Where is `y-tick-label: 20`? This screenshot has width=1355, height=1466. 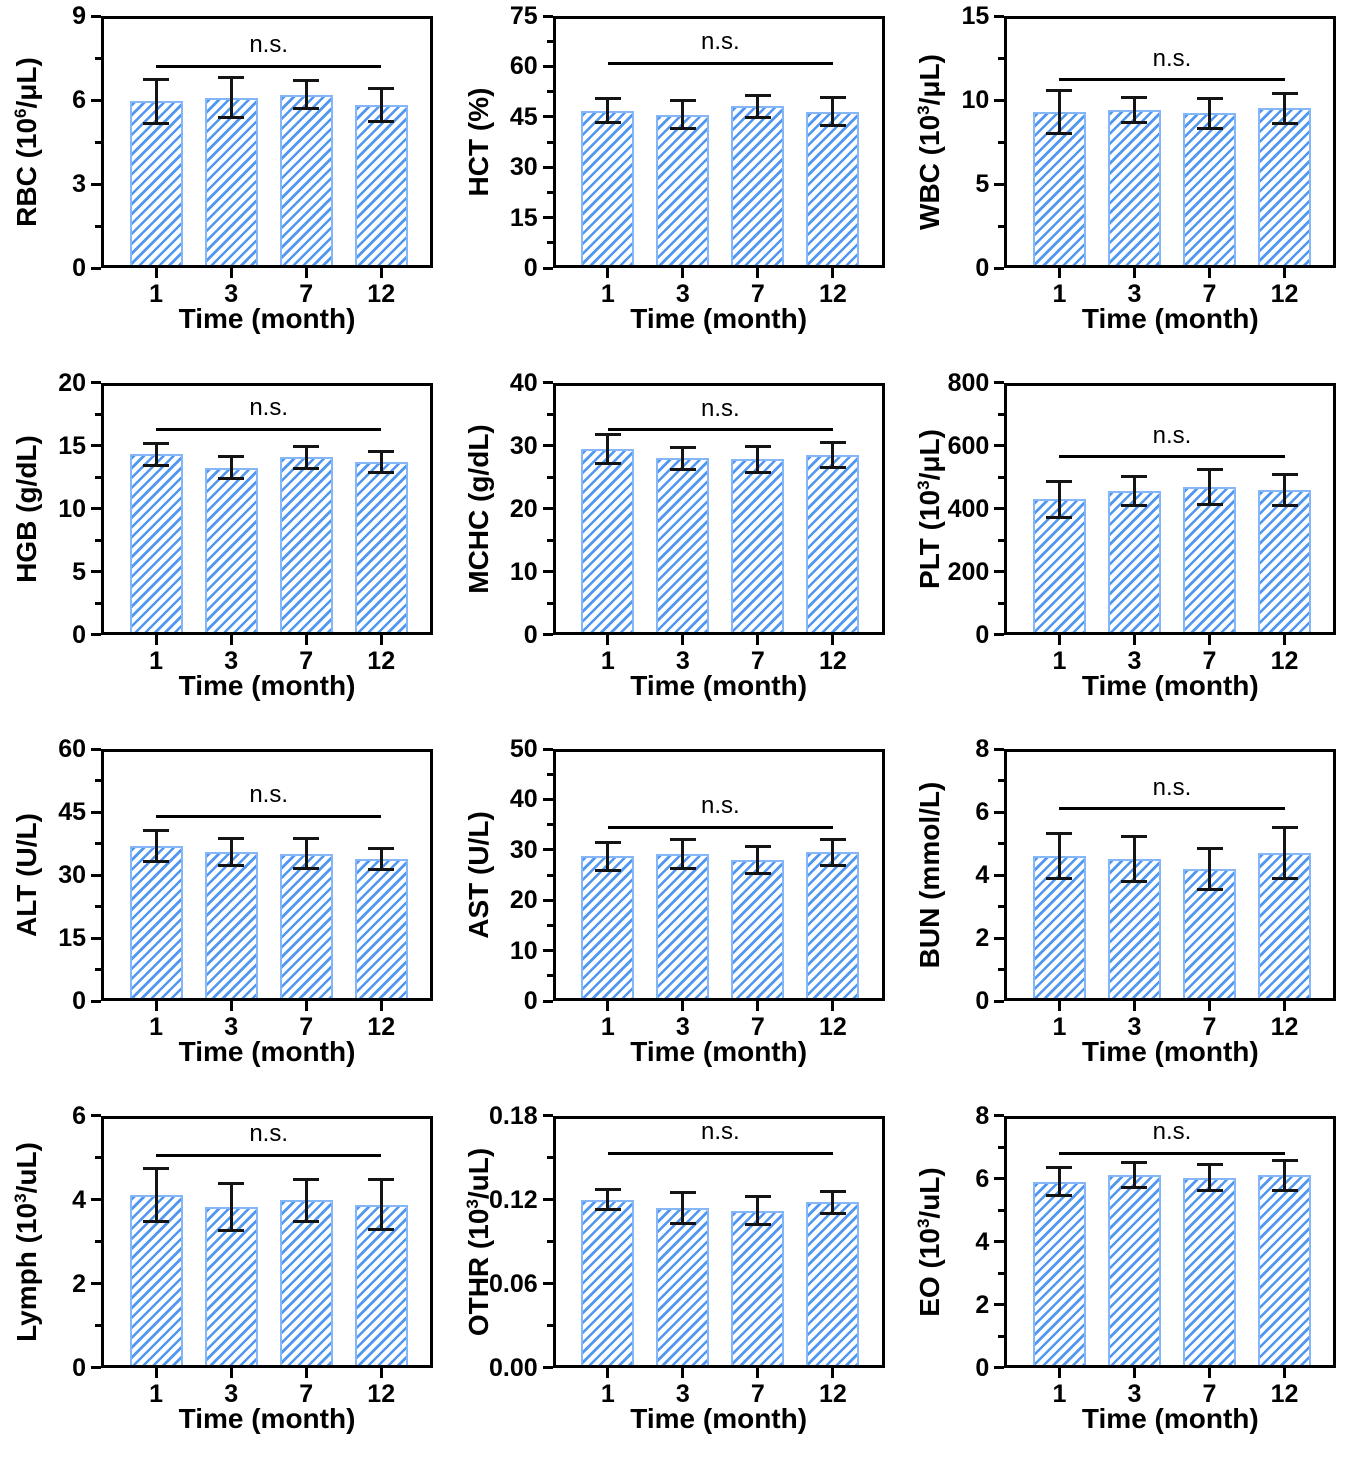 y-tick-label: 20 is located at coordinates (72, 382).